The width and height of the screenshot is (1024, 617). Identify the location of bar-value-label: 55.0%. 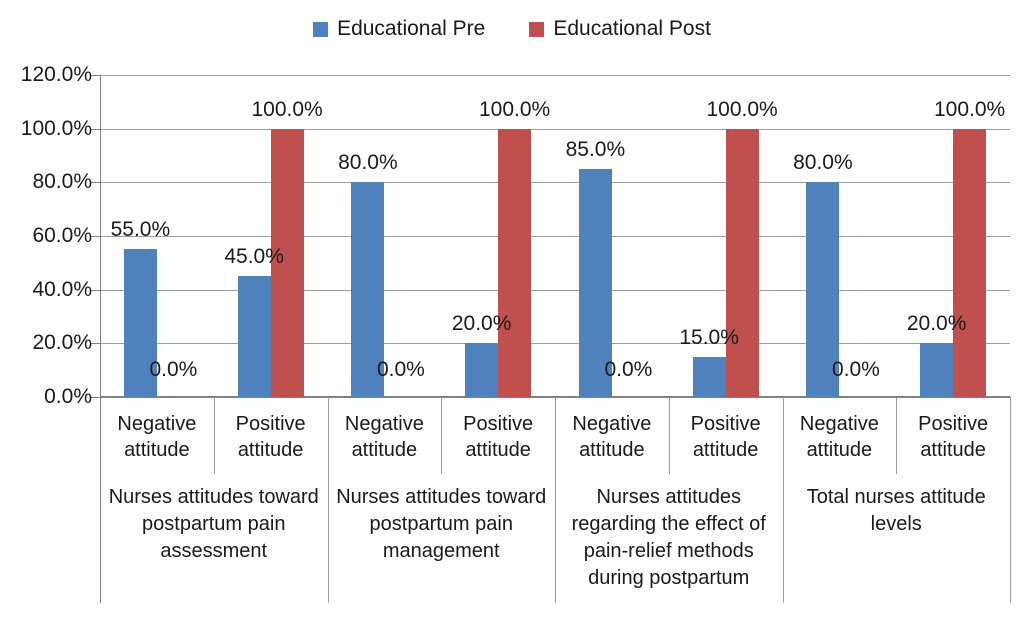
(140, 230).